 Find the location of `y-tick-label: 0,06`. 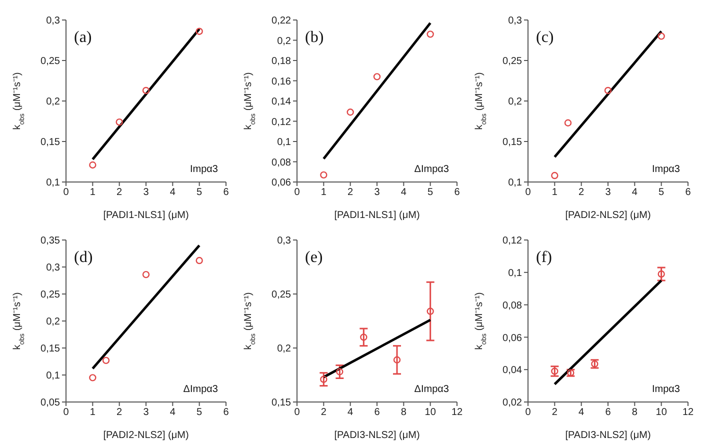

y-tick-label: 0,06 is located at coordinates (282, 183).